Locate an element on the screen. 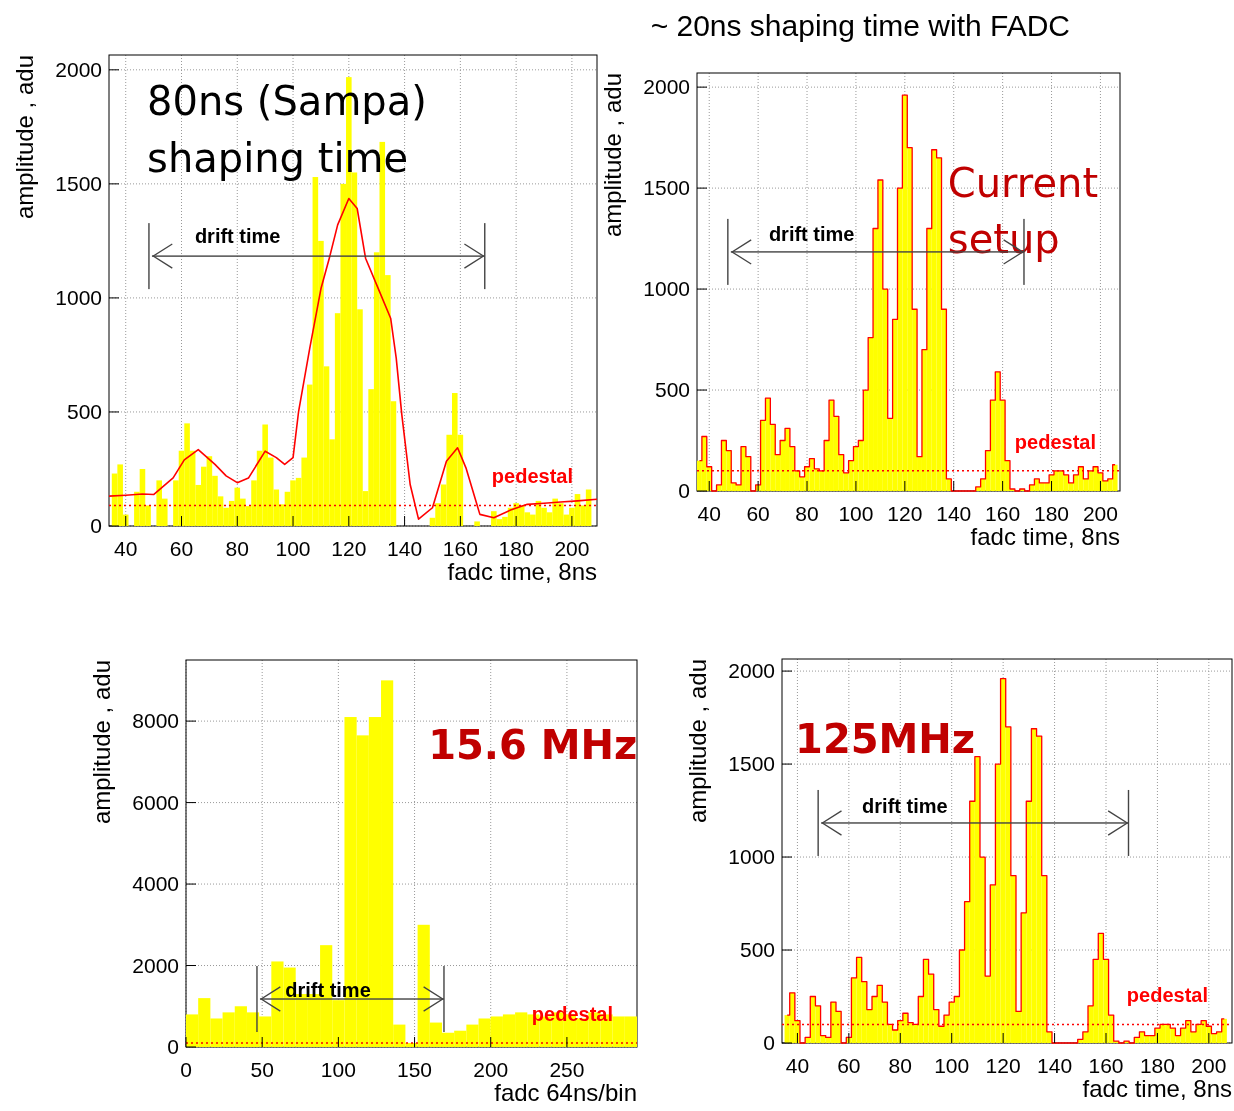 This screenshot has height=1111, width=1234. x-tick-label: 250 is located at coordinates (567, 1069).